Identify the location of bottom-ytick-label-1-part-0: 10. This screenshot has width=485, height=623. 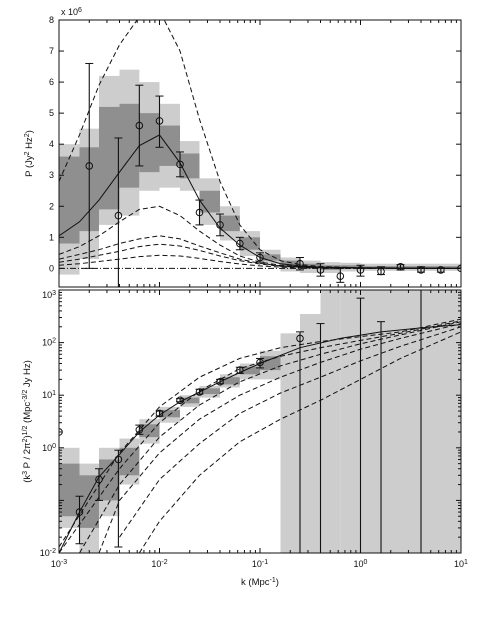
(47, 448).